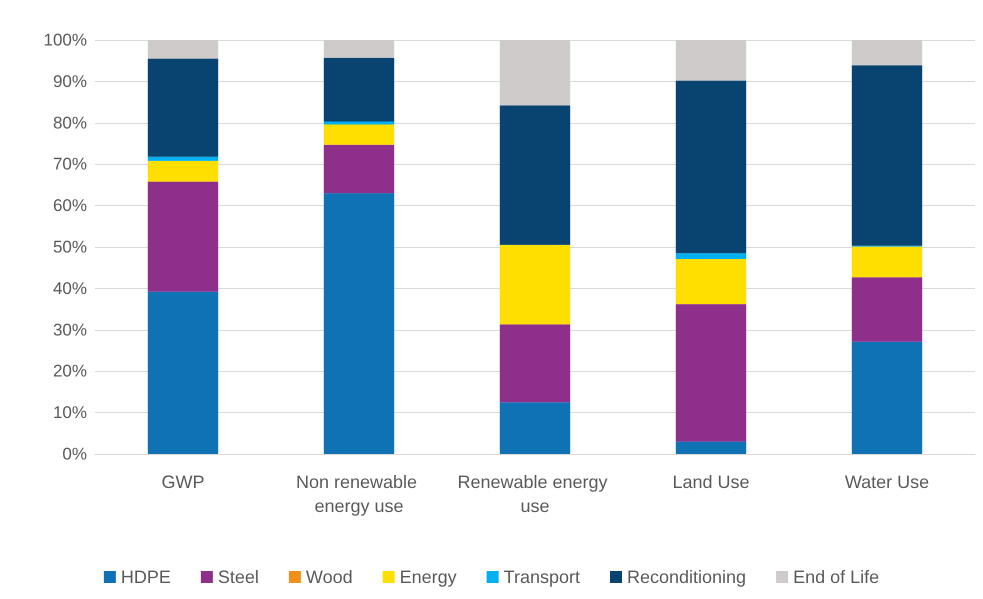 This screenshot has width=983, height=599. Describe the element at coordinates (711, 482) in the screenshot. I see `x-tick-label: Land Use` at that location.